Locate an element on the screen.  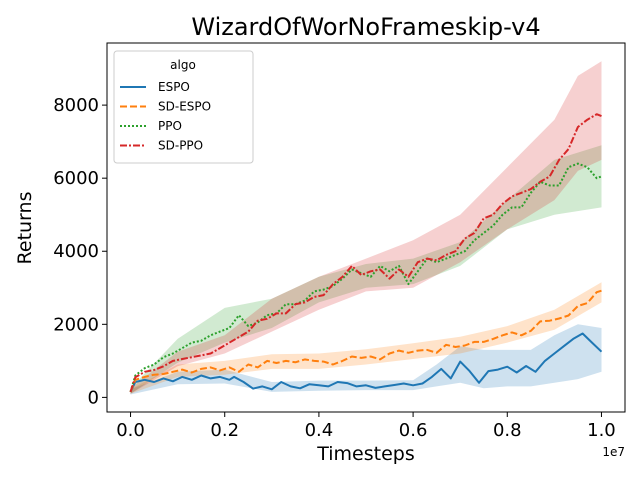
legend-title: algo is located at coordinates (183, 65).